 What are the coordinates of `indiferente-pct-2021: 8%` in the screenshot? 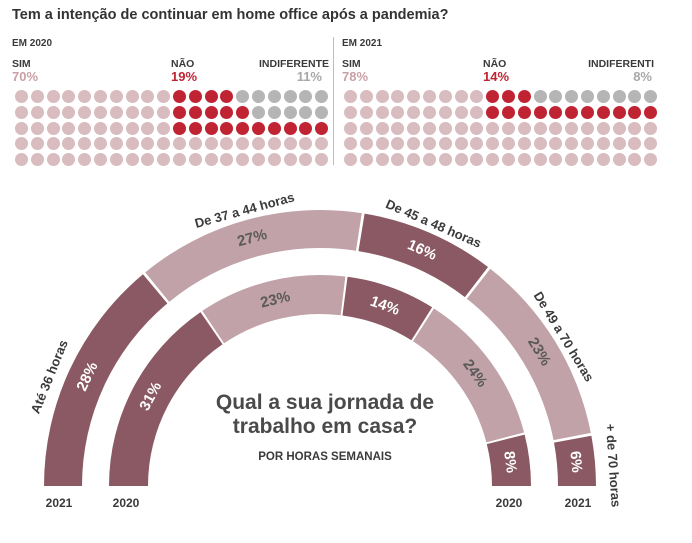 It's located at (642, 76).